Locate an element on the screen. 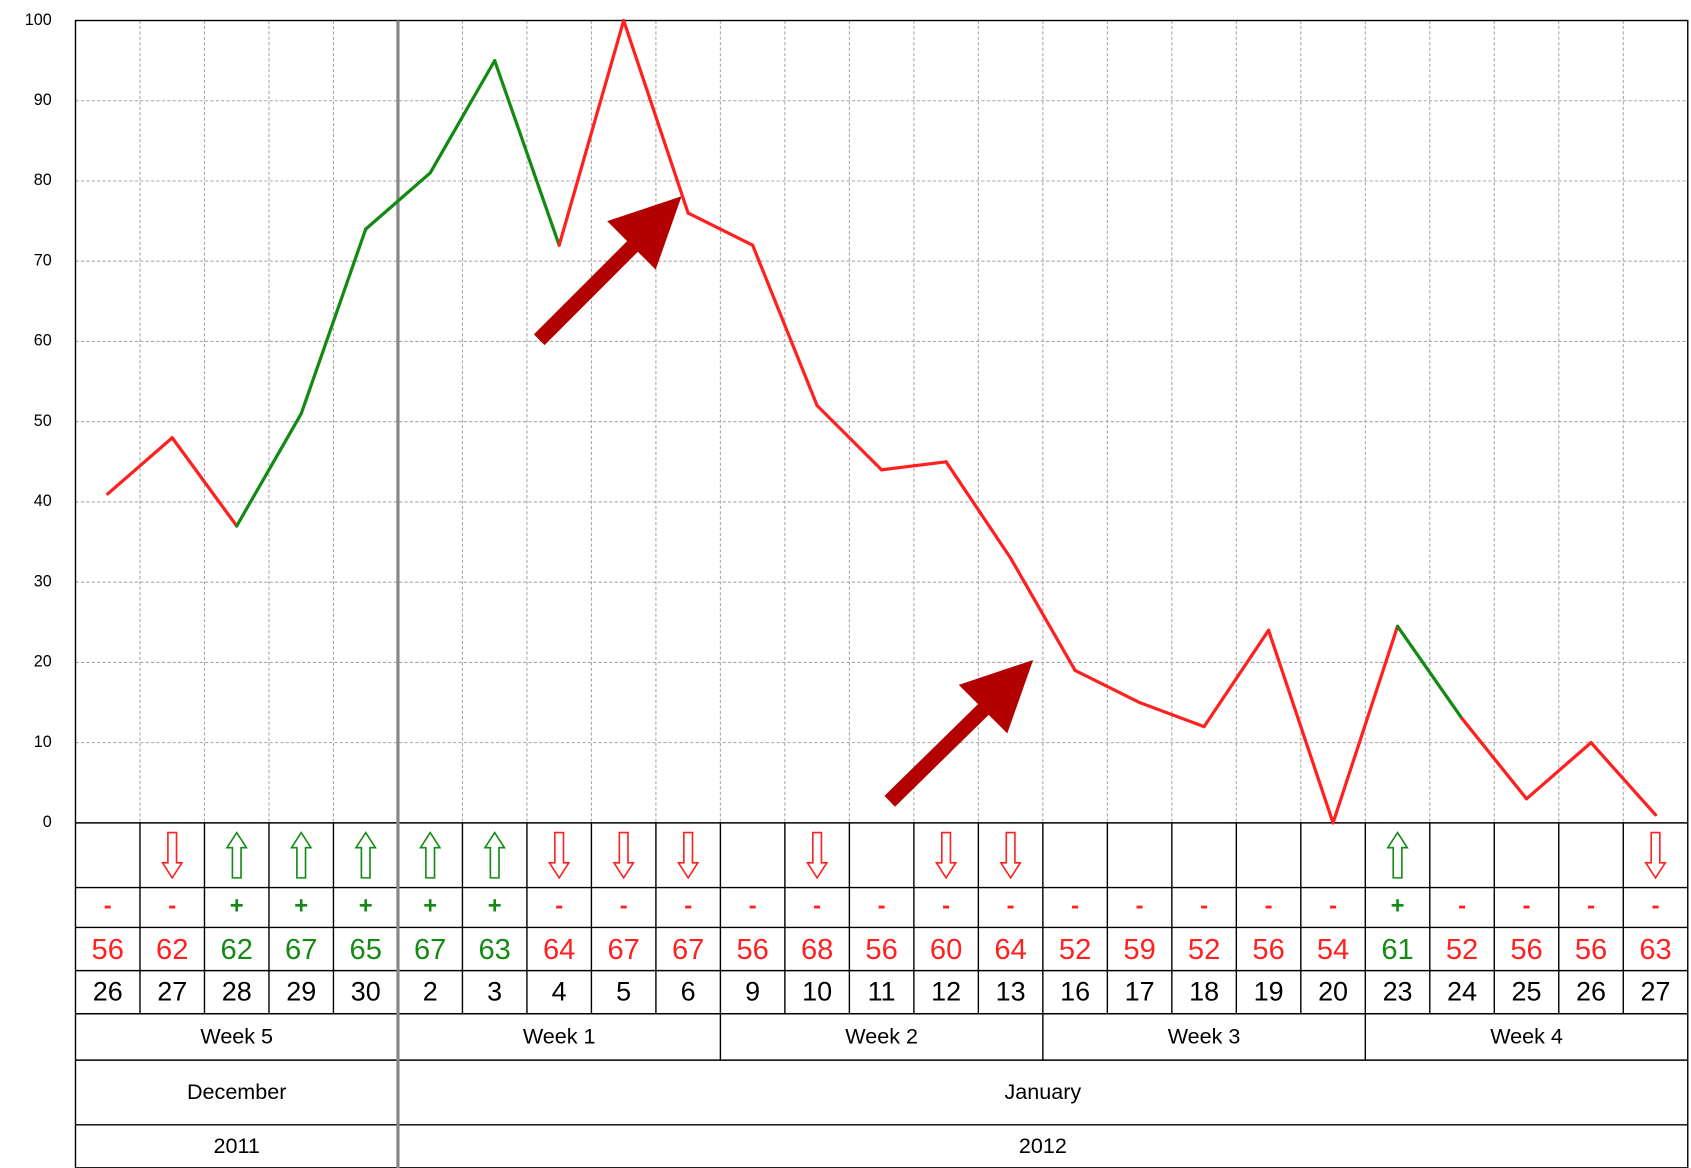 This screenshot has height=1168, width=1691. x-tick-label: 12 is located at coordinates (946, 991).